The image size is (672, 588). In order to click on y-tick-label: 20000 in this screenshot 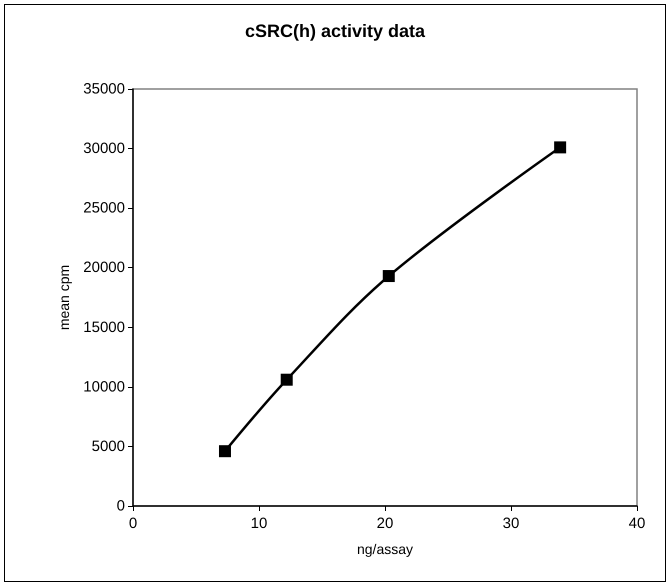, I will do `click(104, 267)`.